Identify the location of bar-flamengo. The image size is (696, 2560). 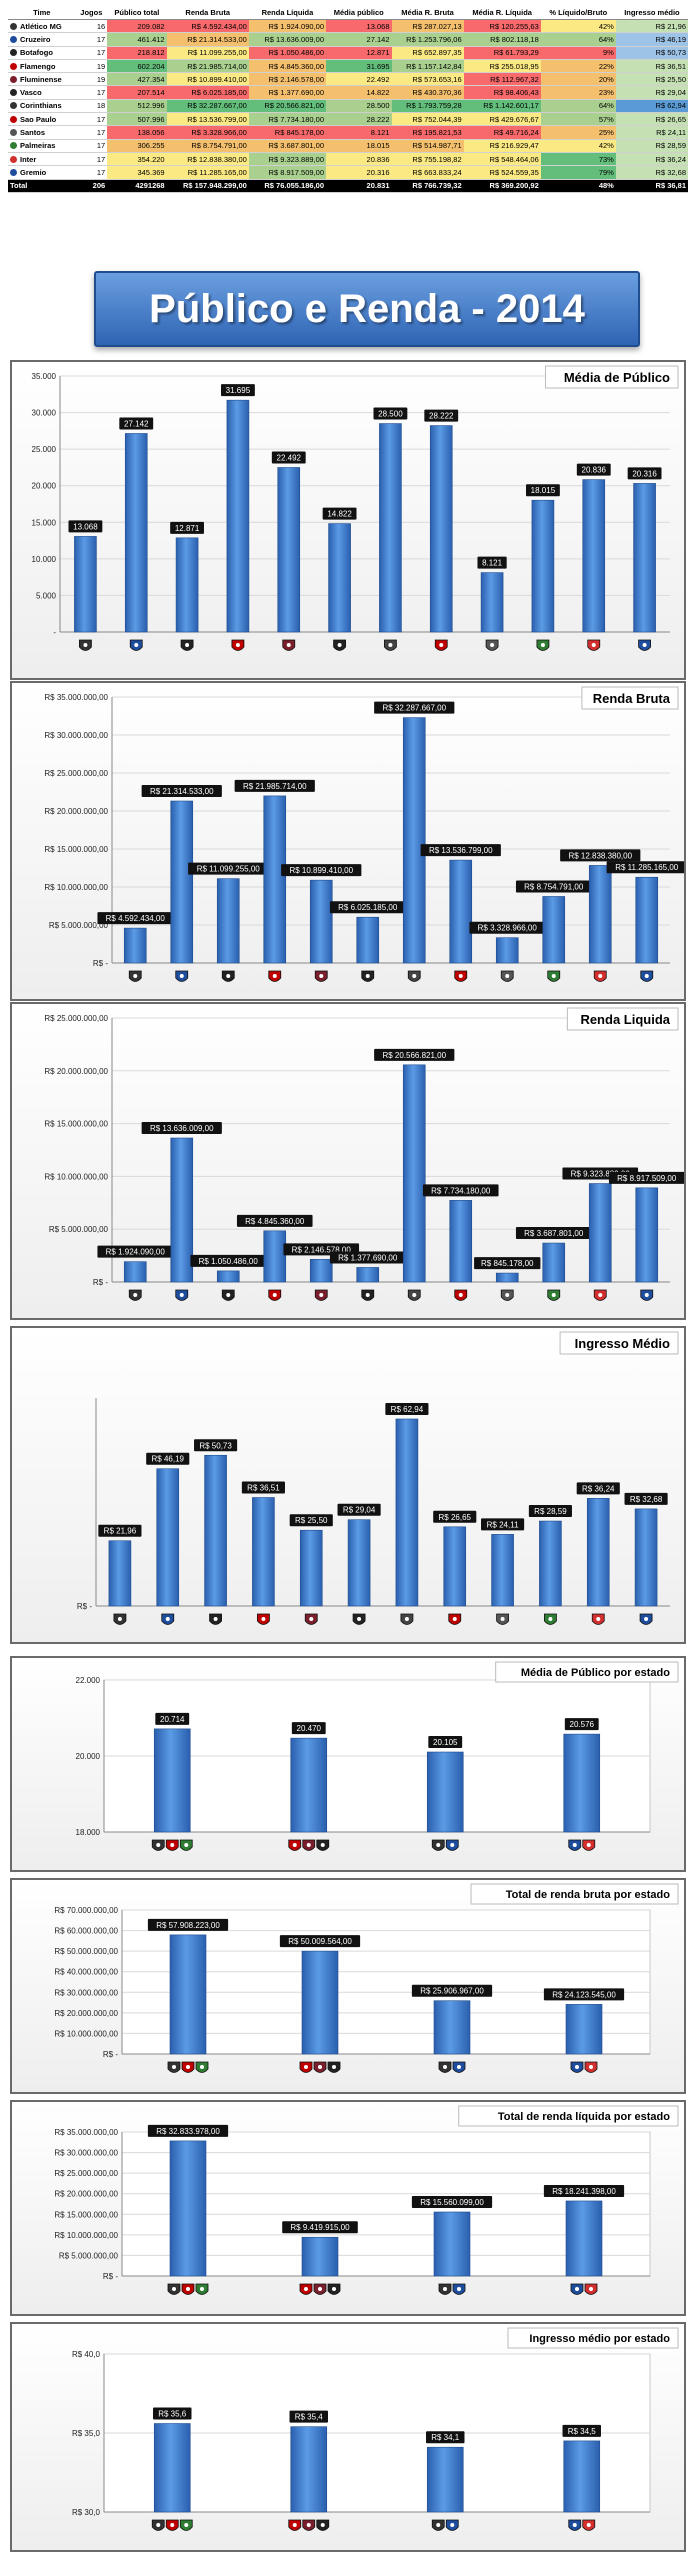
(275, 1256).